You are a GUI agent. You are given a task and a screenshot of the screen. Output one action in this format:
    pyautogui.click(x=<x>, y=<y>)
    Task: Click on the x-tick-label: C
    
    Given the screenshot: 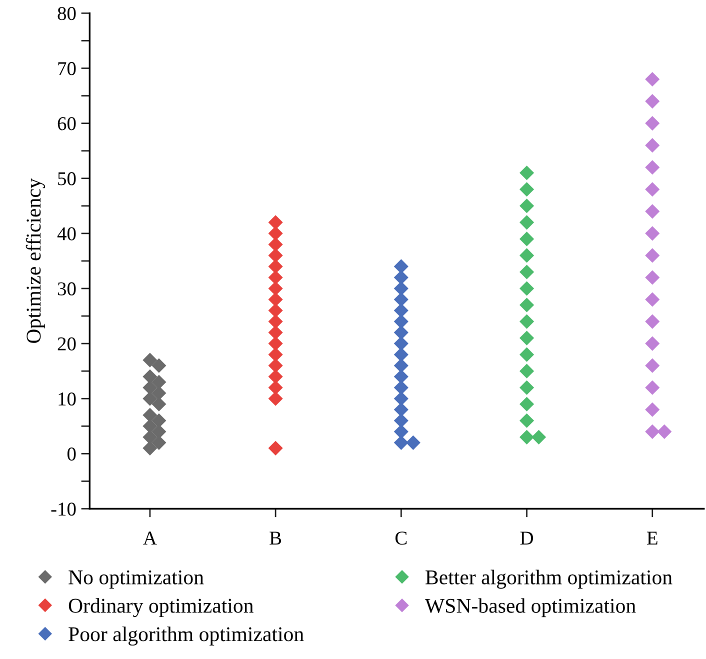 What is the action you would take?
    pyautogui.click(x=401, y=538)
    